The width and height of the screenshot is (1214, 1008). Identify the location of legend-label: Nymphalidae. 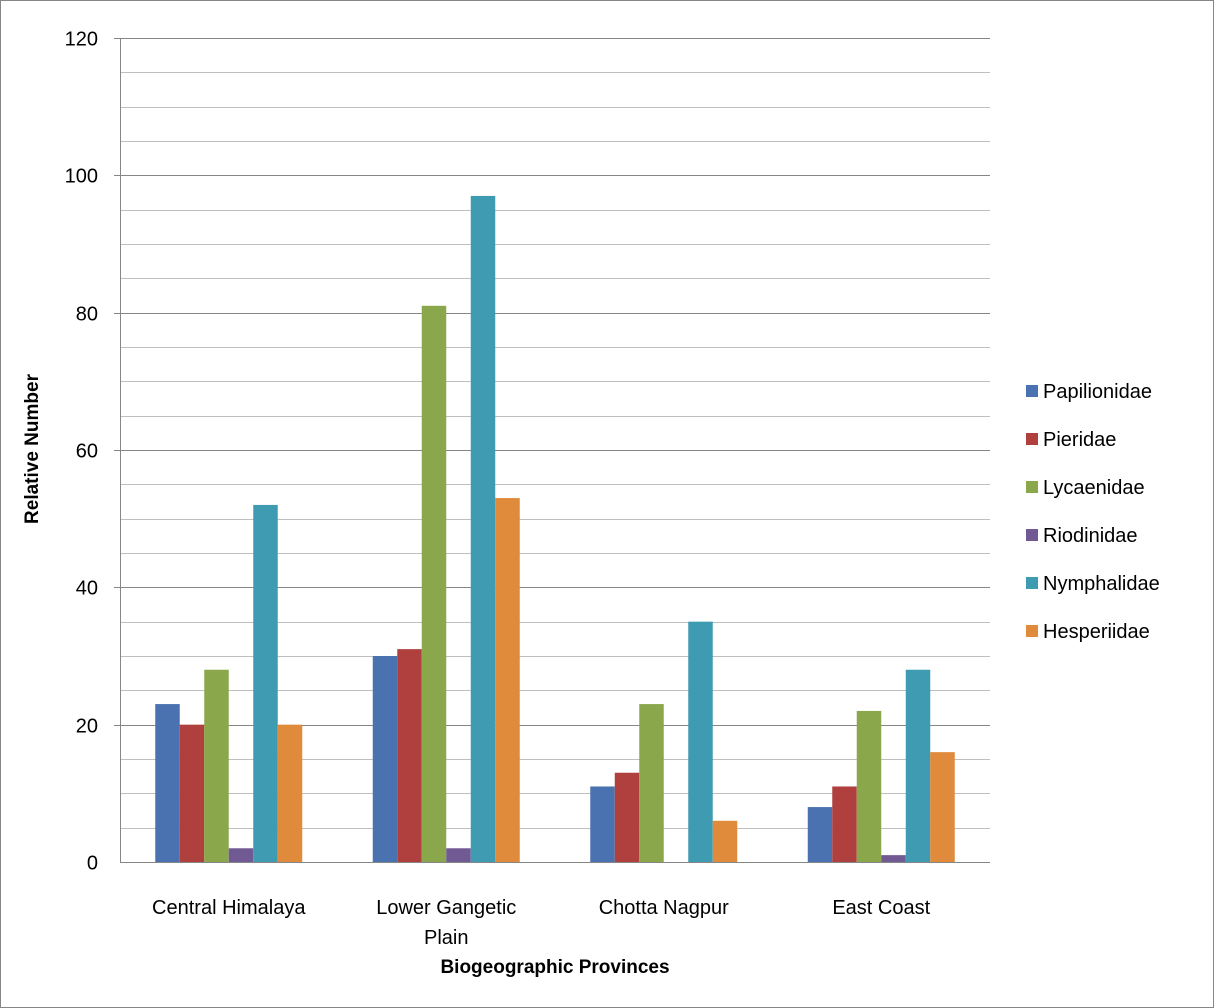
(1101, 584).